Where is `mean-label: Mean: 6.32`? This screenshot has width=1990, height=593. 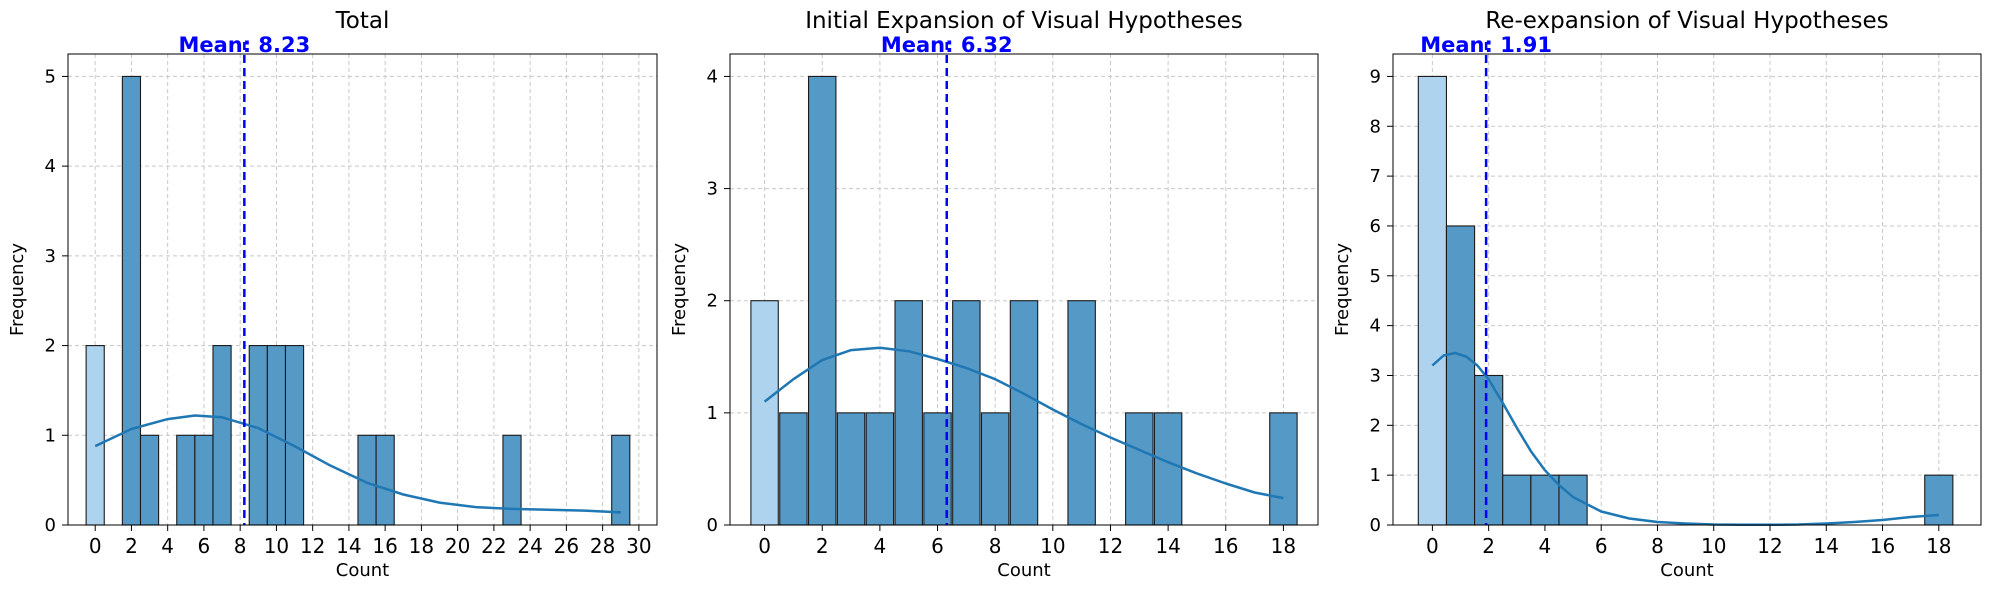 mean-label: Mean: 6.32 is located at coordinates (947, 45).